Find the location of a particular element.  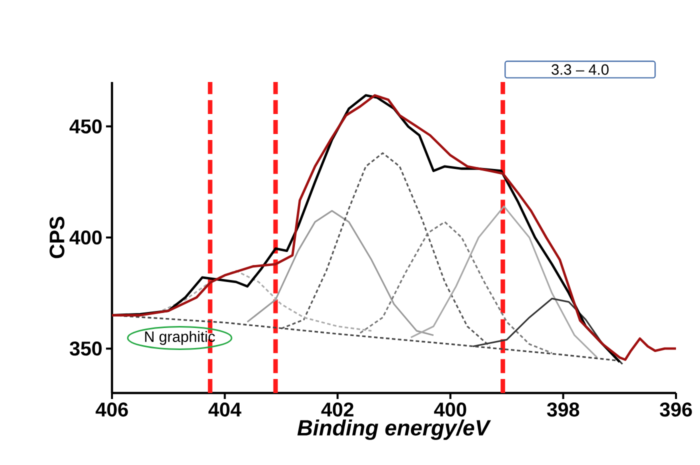

x-axis-title: Binding energy/eV is located at coordinates (394, 429).